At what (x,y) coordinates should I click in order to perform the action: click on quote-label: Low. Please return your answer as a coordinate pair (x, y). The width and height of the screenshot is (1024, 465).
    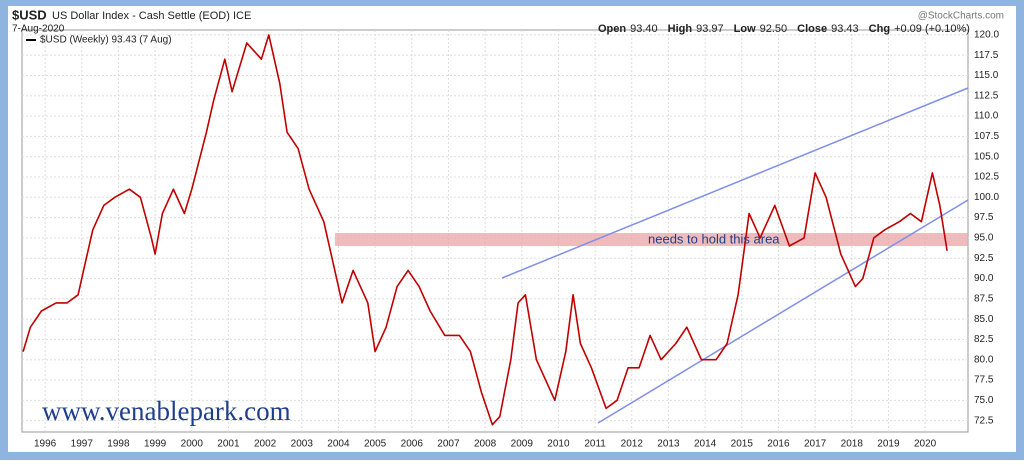
    Looking at the image, I should click on (745, 29).